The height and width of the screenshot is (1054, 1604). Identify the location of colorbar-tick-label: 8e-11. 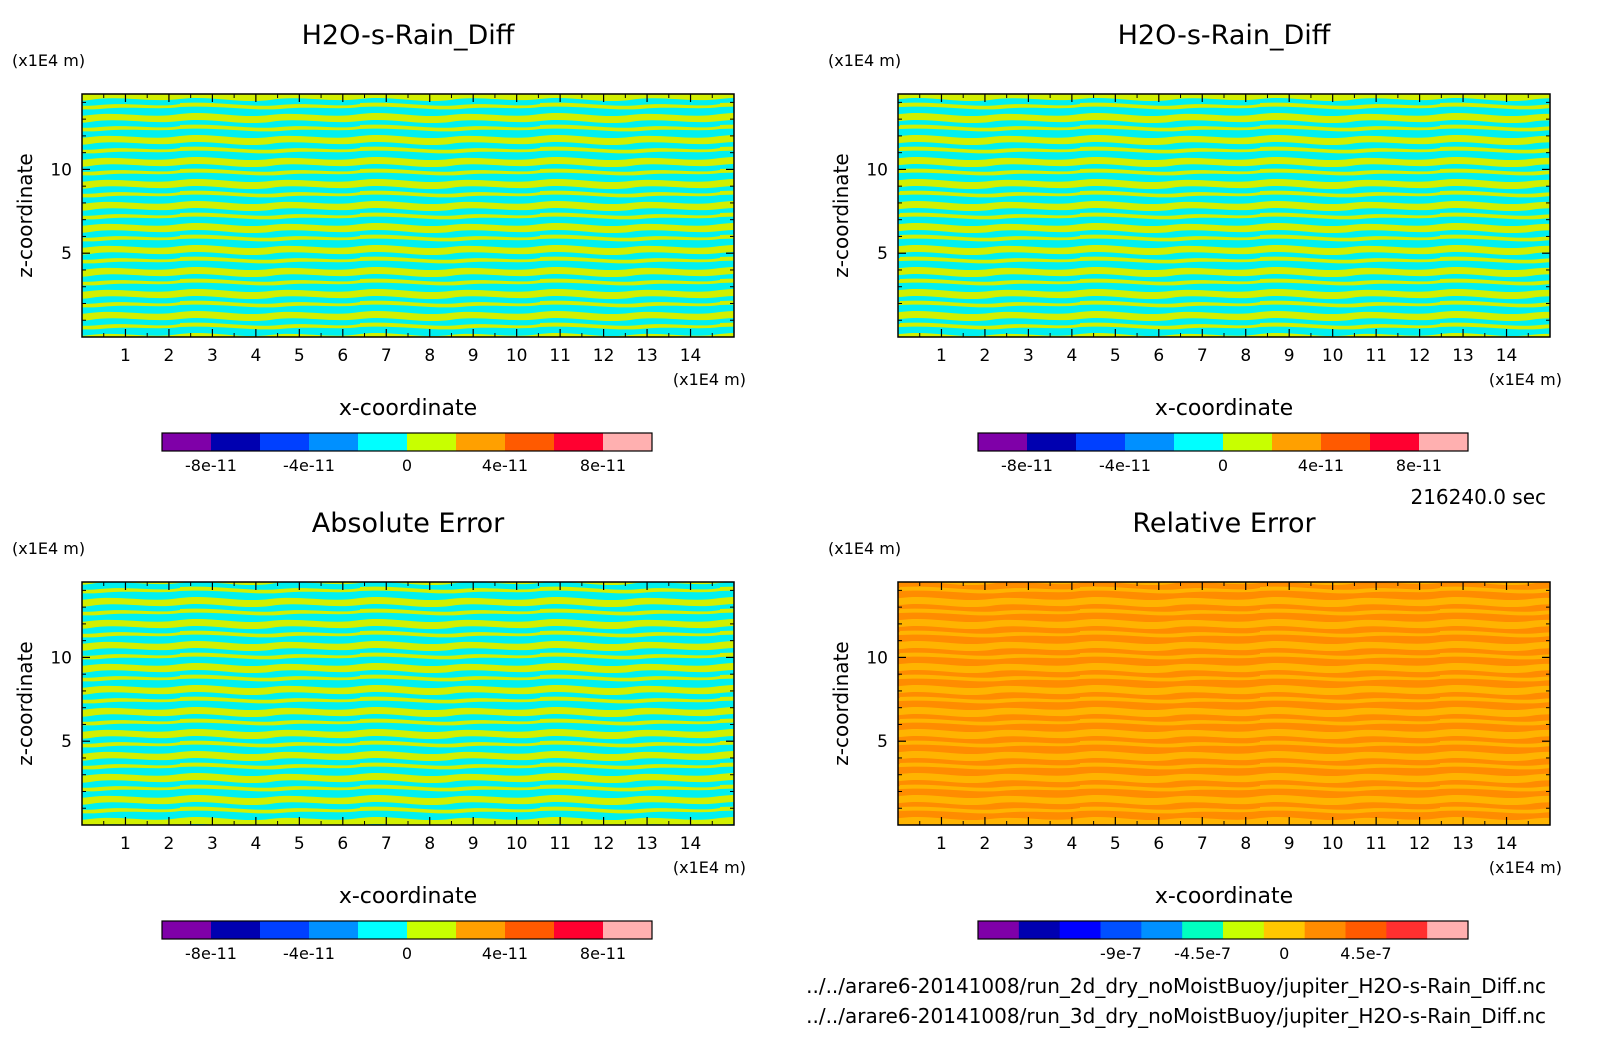
(603, 953).